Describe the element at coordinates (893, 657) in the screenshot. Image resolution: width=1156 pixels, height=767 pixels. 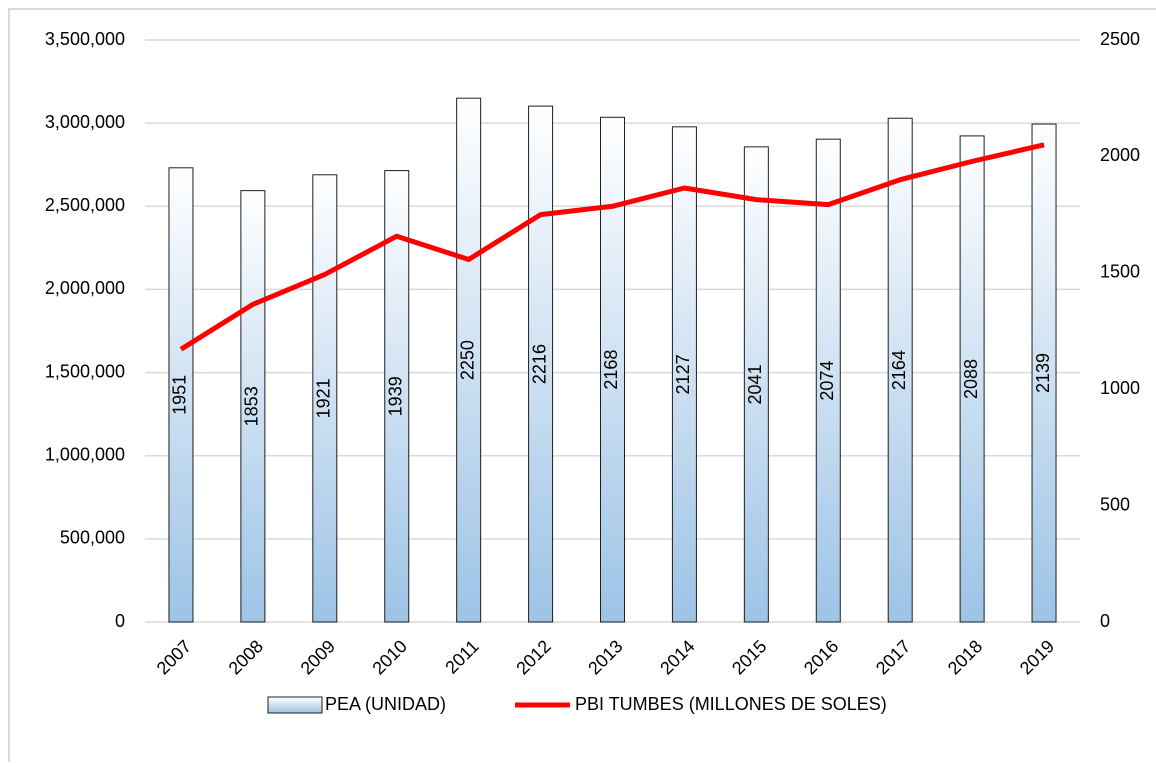
I see `x-tick-label: 2017` at that location.